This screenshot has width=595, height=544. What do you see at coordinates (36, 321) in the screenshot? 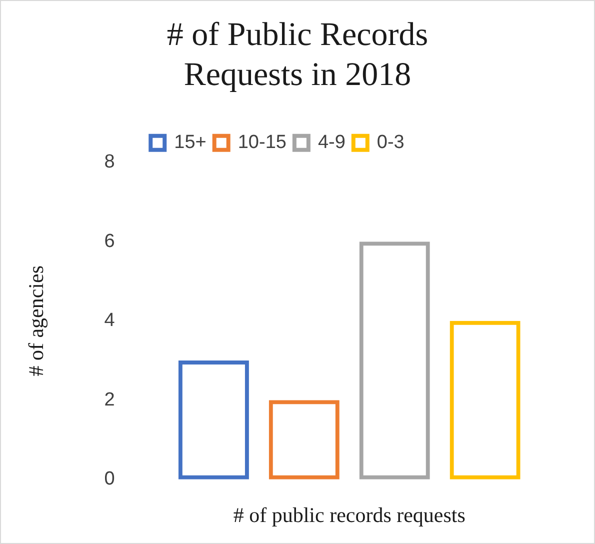
I see `y-axis-title: # of agencies` at bounding box center [36, 321].